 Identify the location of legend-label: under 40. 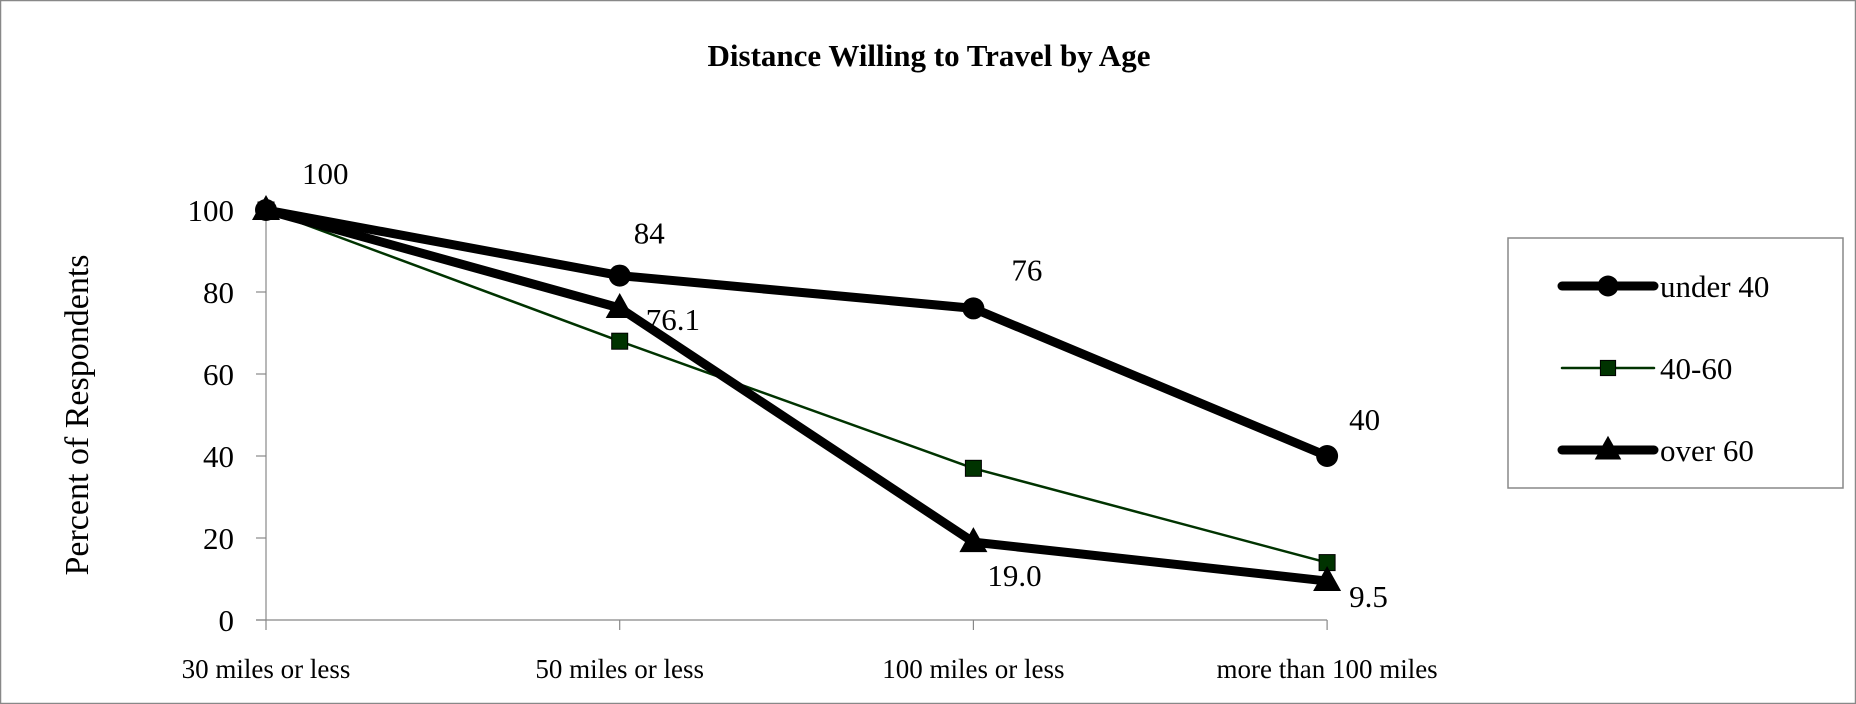
(1714, 286).